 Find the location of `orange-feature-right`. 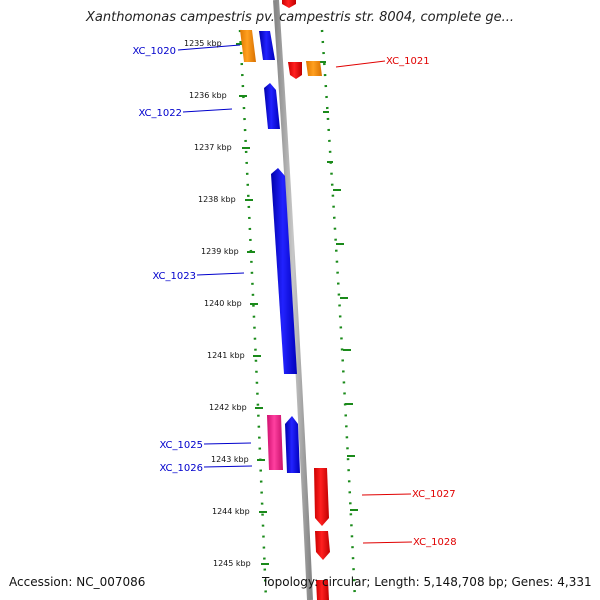

orange-feature-right is located at coordinates (314, 68).